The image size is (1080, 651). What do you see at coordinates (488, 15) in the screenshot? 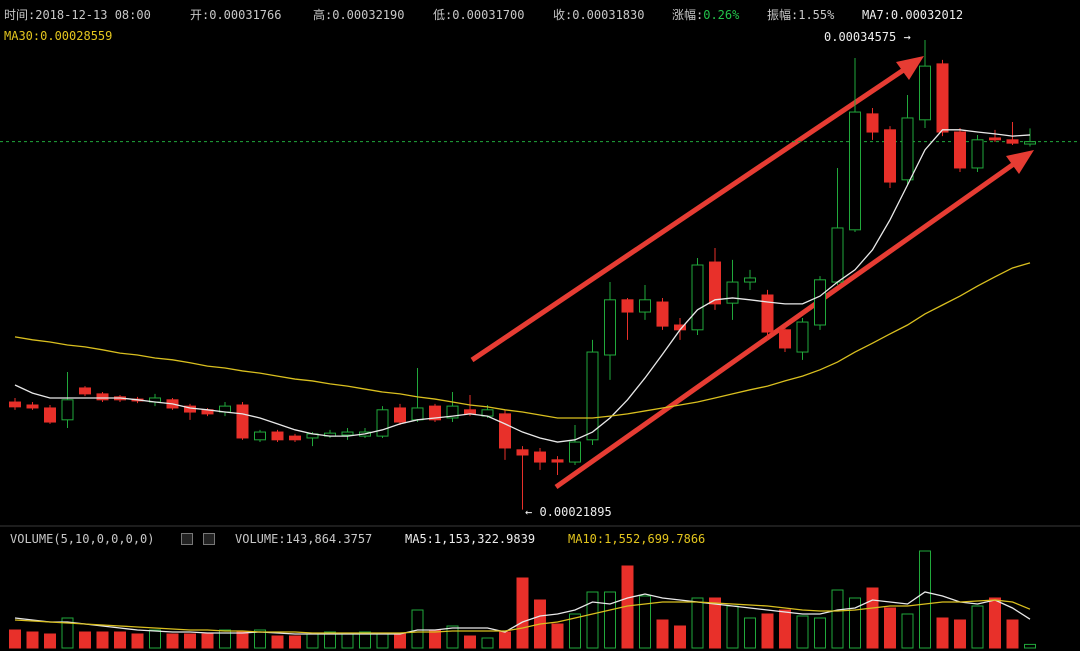
I see `value: 0.00031700` at bounding box center [488, 15].